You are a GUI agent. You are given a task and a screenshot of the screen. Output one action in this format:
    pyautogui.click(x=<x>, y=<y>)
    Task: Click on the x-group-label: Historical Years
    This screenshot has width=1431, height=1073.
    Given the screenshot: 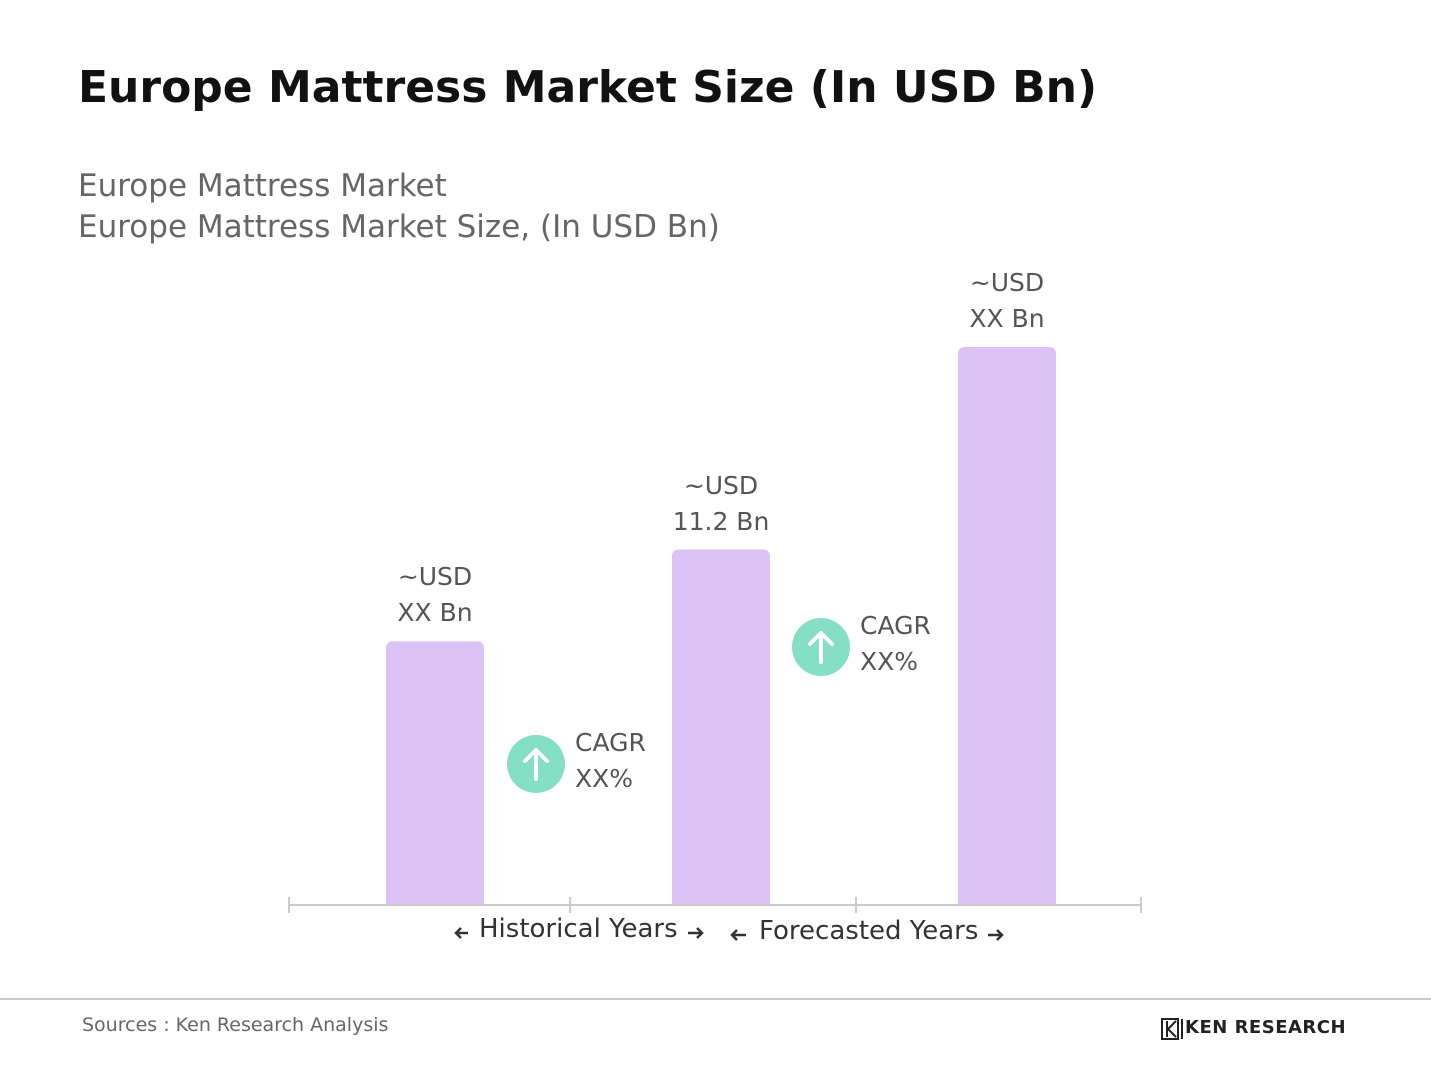 What is the action you would take?
    pyautogui.click(x=578, y=929)
    